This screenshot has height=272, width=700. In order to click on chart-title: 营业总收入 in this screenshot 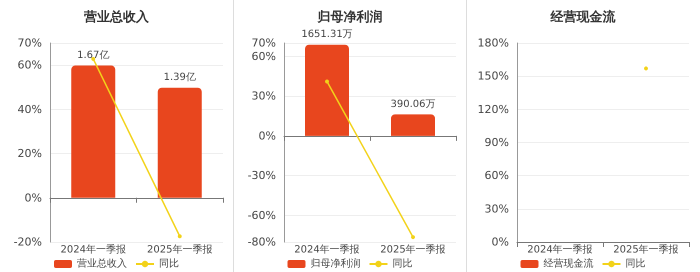, I will do `click(116, 17)`.